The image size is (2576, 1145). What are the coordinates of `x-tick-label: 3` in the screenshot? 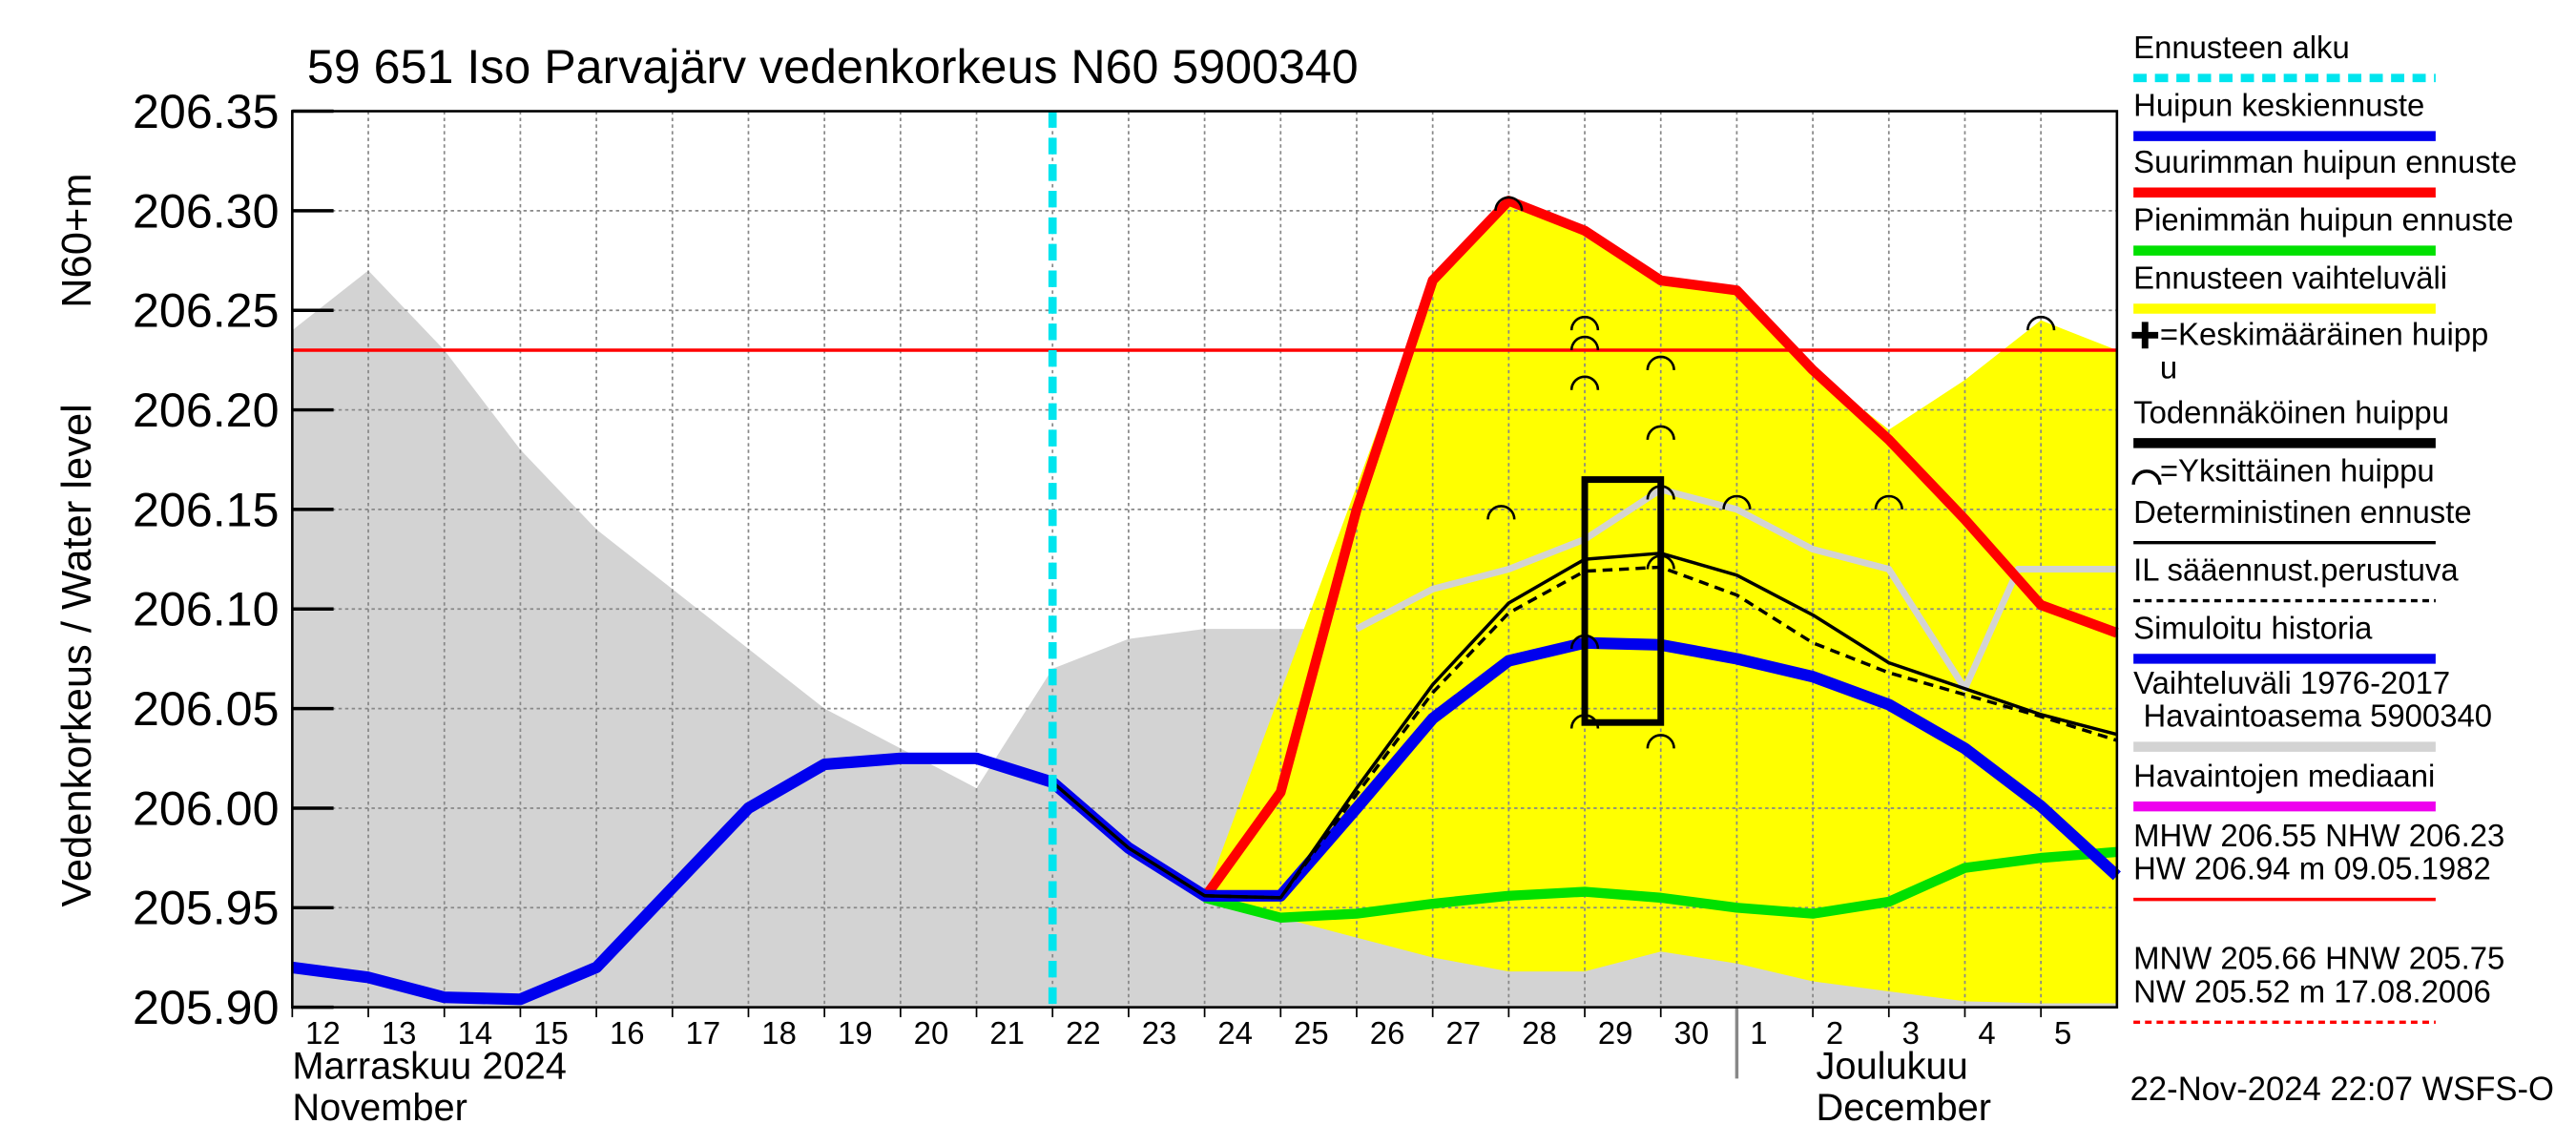 It's located at (1911, 1033).